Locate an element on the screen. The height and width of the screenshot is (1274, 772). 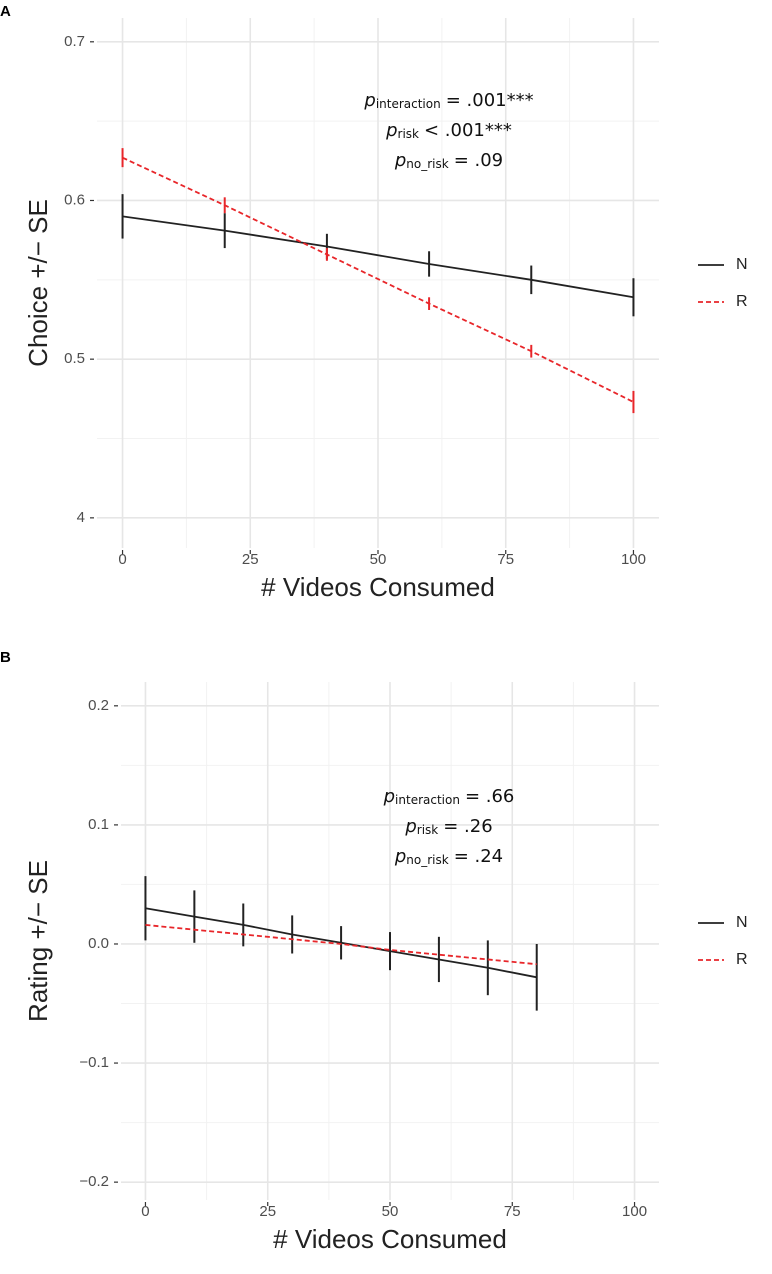
y-tick-label: −0.1 is located at coordinates (94, 1062).